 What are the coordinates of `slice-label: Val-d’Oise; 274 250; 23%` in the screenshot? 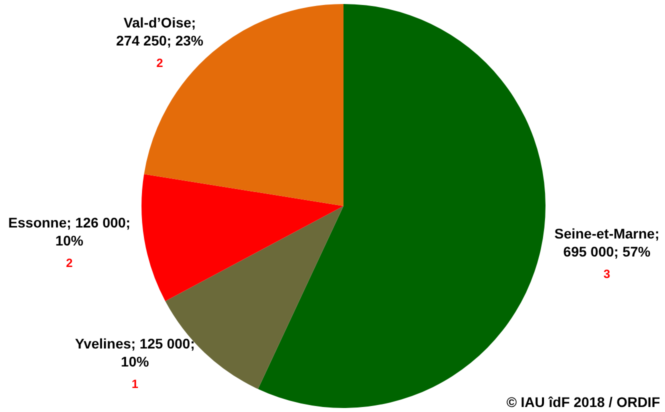 It's located at (160, 31).